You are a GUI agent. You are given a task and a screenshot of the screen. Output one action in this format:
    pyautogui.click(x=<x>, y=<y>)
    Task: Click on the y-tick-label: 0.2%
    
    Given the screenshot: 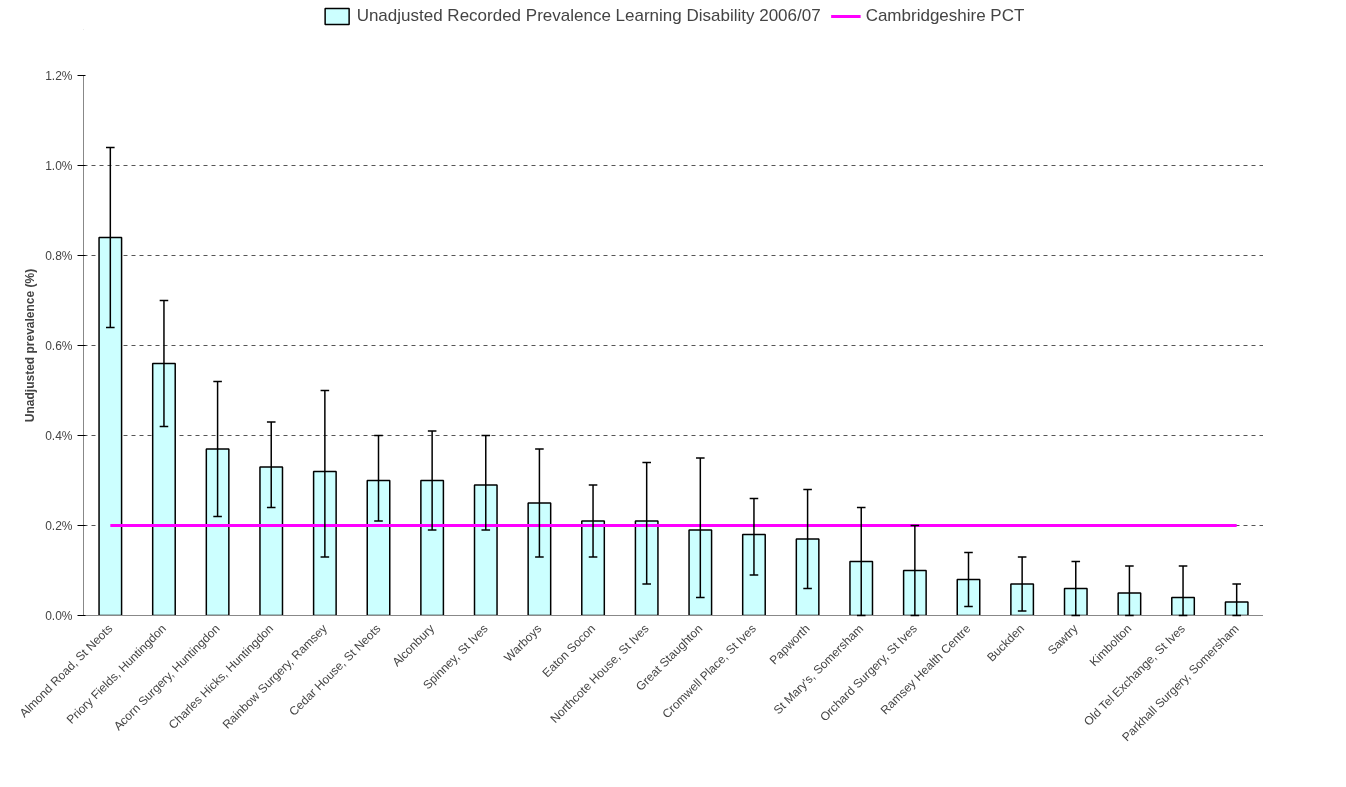 What is the action you would take?
    pyautogui.click(x=59, y=525)
    